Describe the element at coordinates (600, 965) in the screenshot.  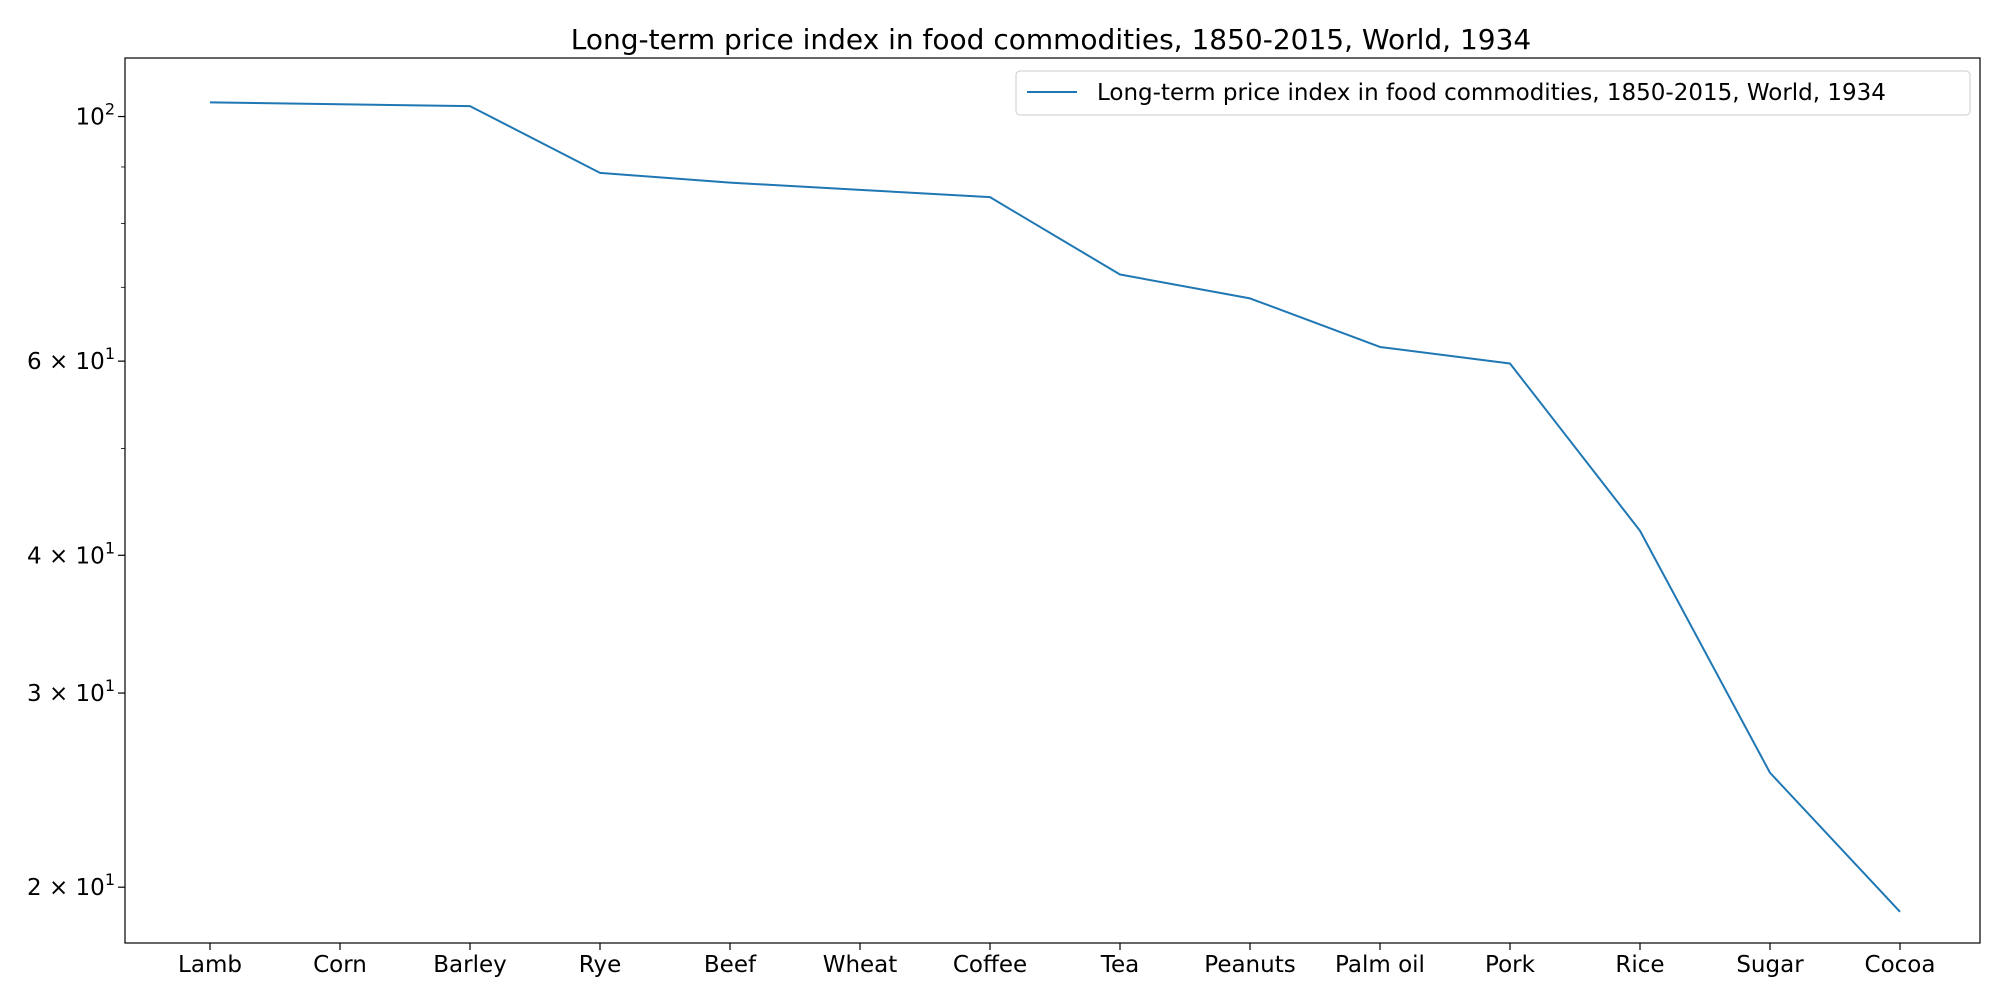
I see `x-tick-label: Rye` at that location.